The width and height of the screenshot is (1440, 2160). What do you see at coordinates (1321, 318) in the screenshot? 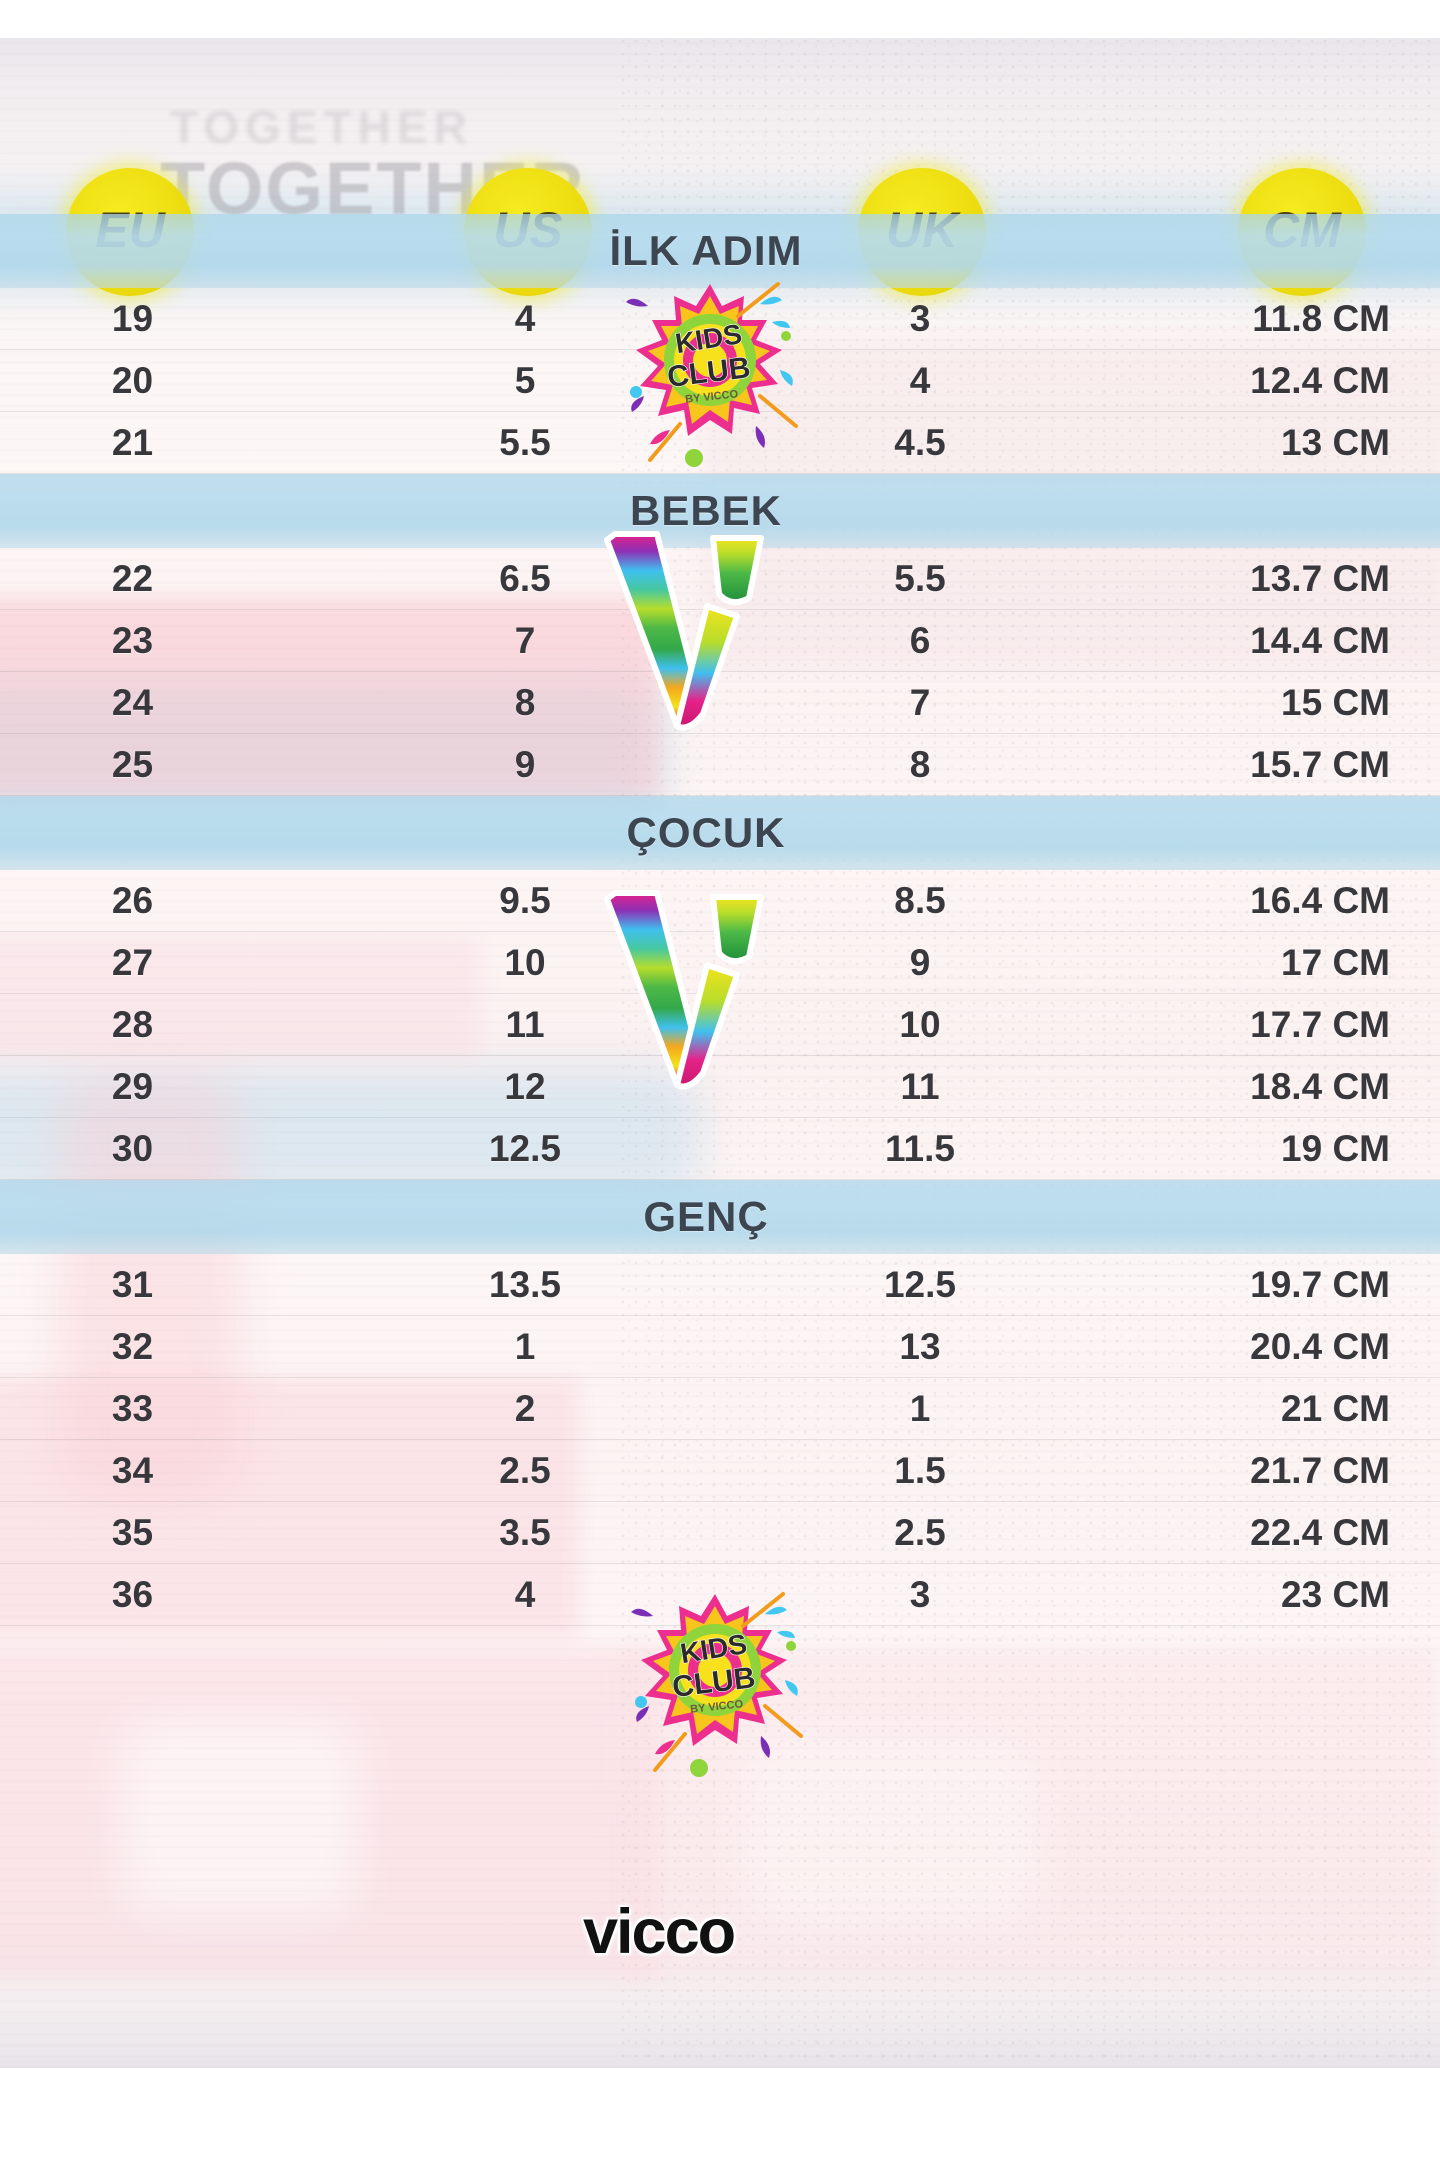
I see `cell-cm: 11.8 CM` at bounding box center [1321, 318].